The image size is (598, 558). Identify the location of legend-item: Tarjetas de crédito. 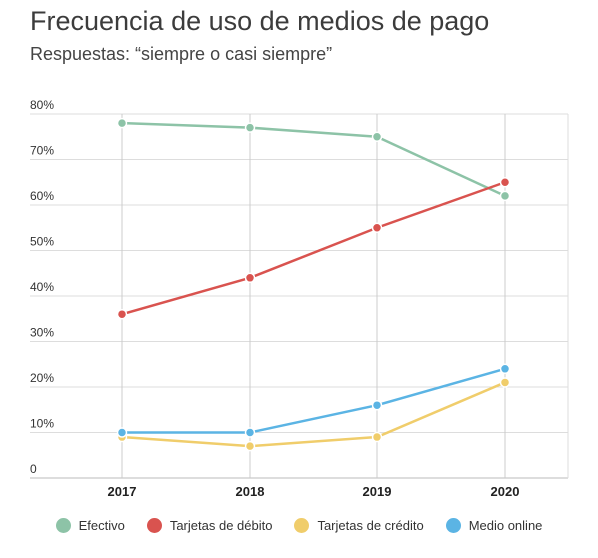
(359, 525).